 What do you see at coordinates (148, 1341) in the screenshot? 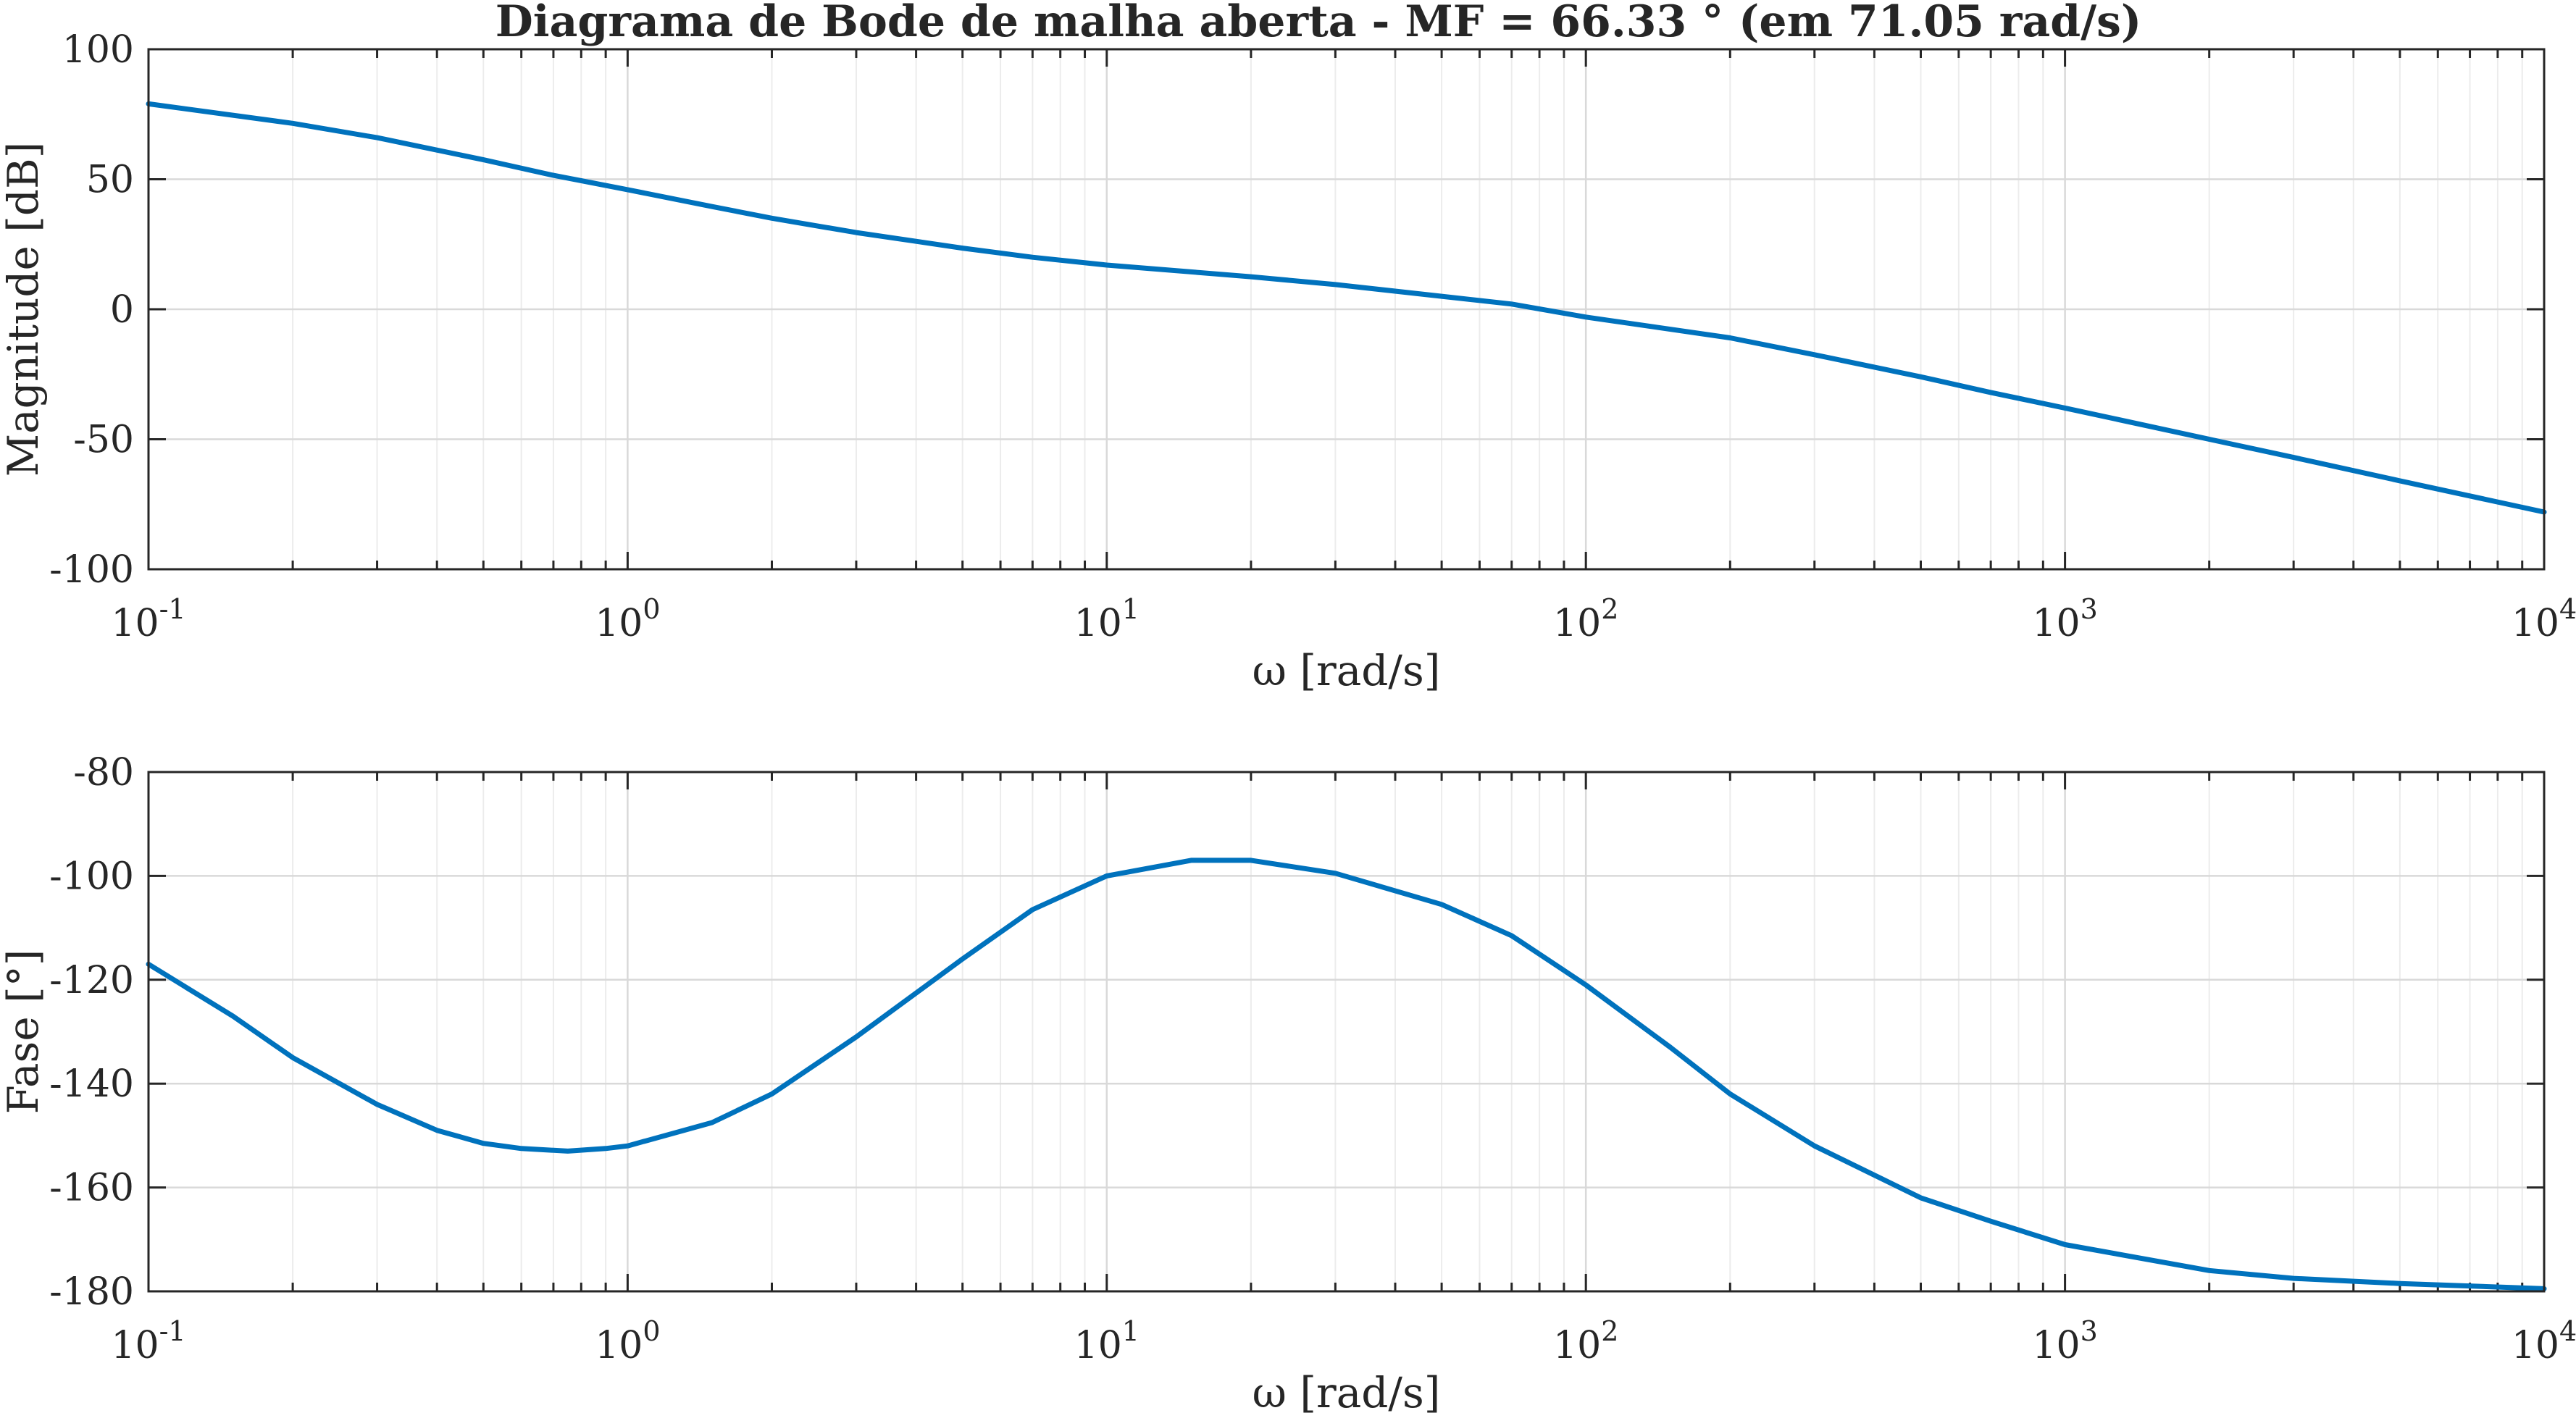
I see `phase-x-tick-label: 10⁻¹` at bounding box center [148, 1341].